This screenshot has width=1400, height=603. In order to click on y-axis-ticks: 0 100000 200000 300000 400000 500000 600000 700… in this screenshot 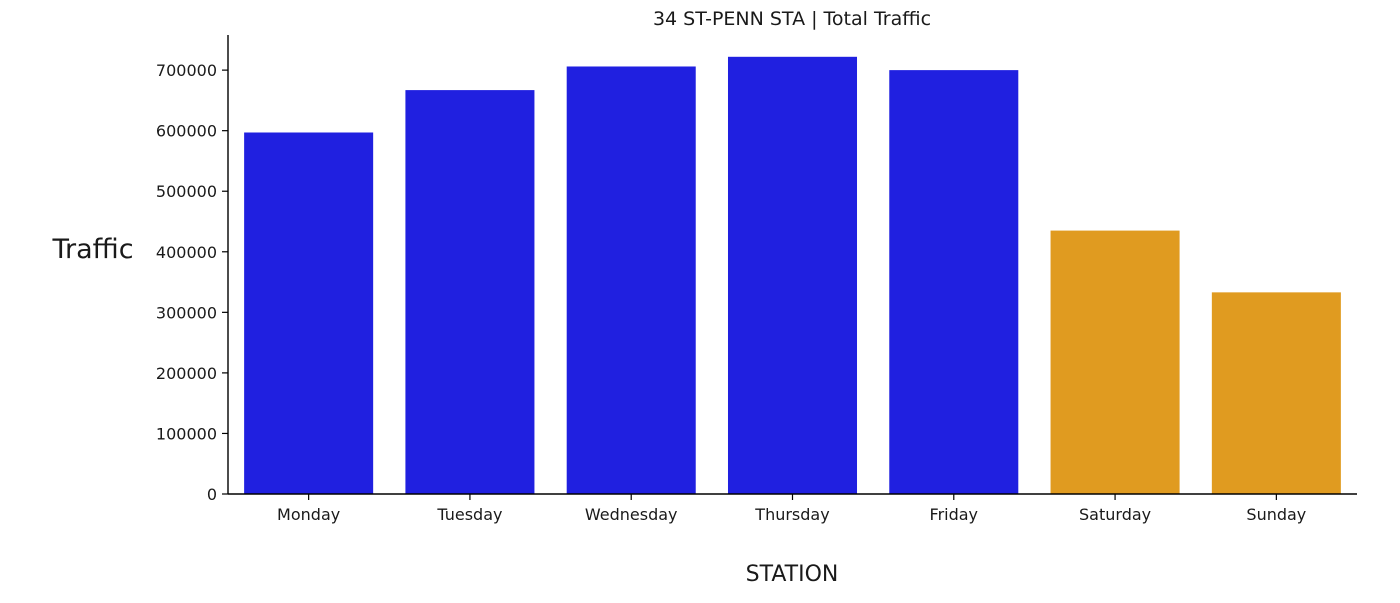, I will do `click(192, 282)`.